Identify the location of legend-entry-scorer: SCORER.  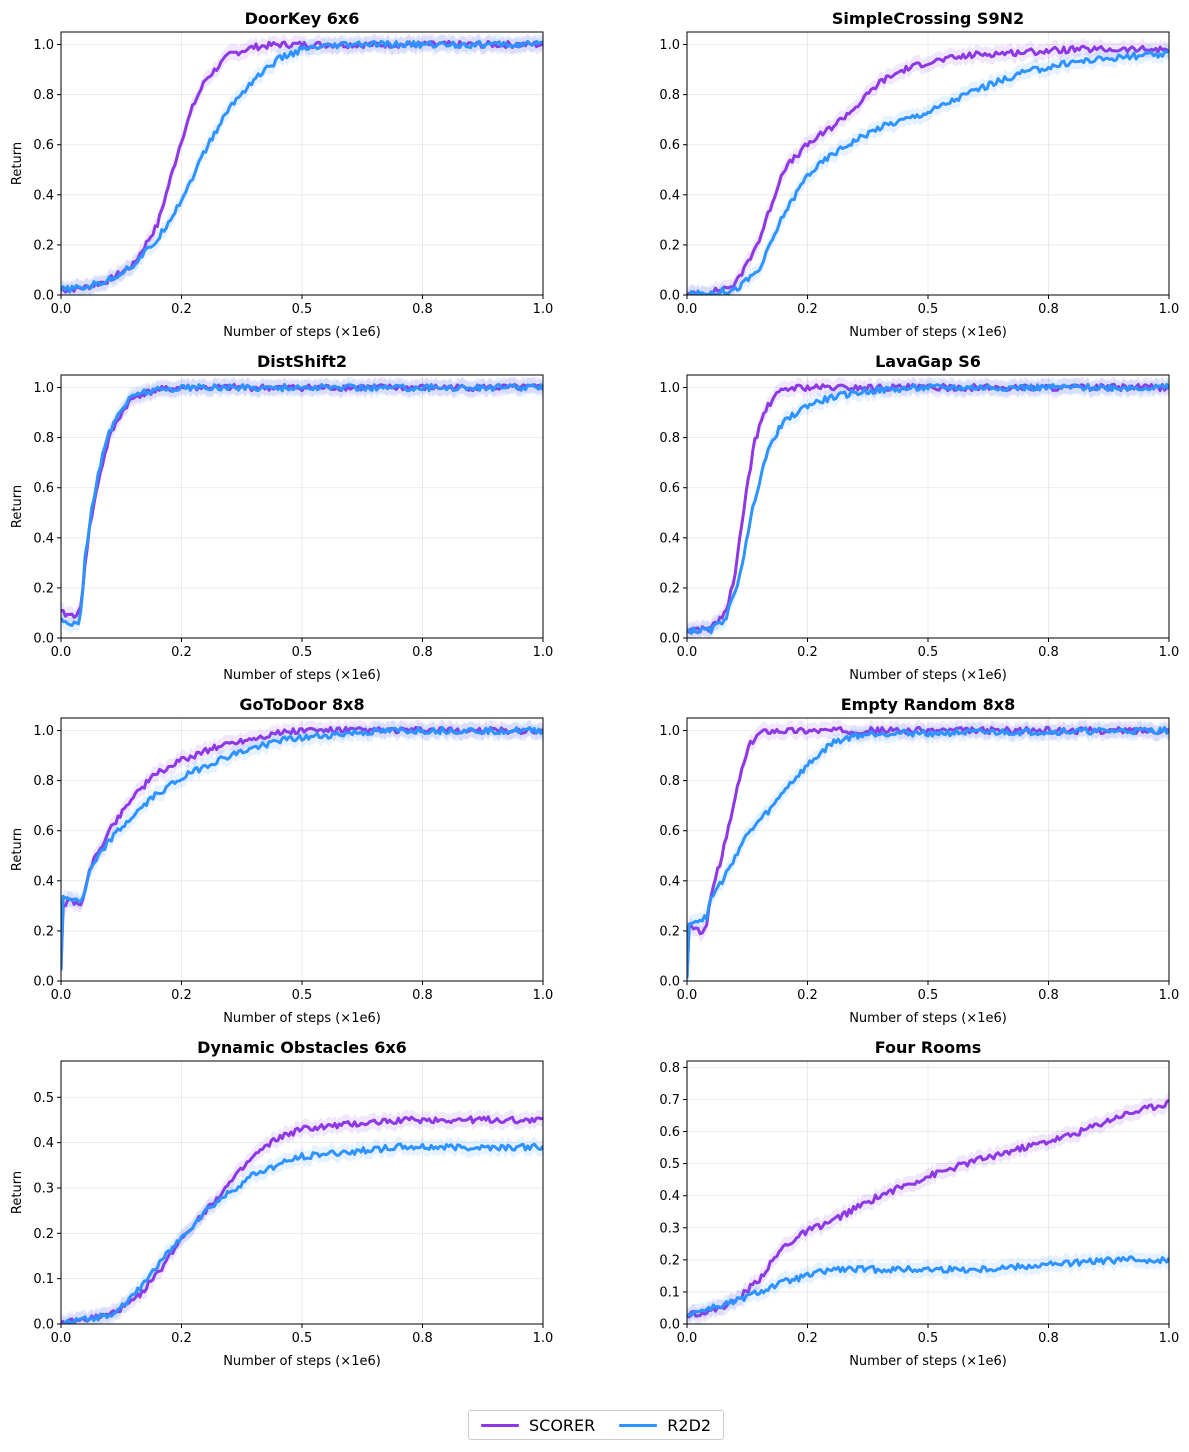
(538, 1425).